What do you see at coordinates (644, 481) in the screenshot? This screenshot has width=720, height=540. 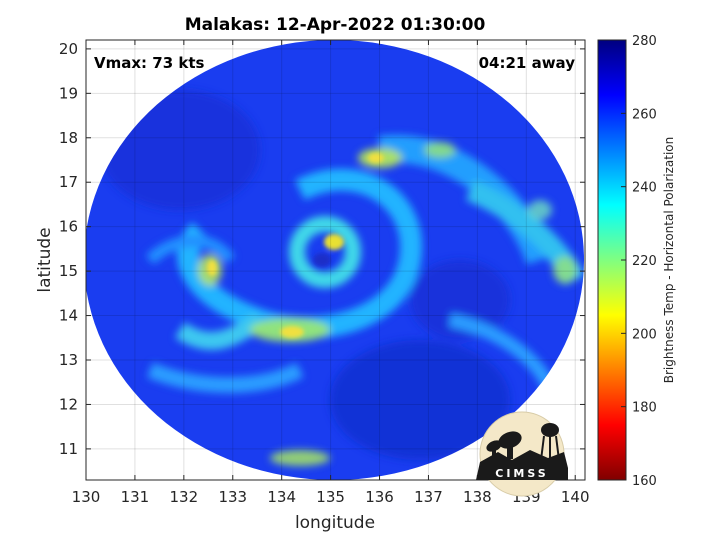 I see `colorbar-tick-label: 160` at bounding box center [644, 481].